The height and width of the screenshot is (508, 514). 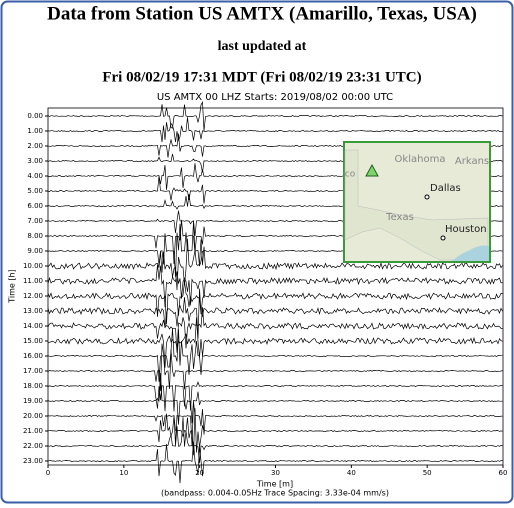 What do you see at coordinates (12, 286) in the screenshot?
I see `y-axis-label: Time [h]` at bounding box center [12, 286].